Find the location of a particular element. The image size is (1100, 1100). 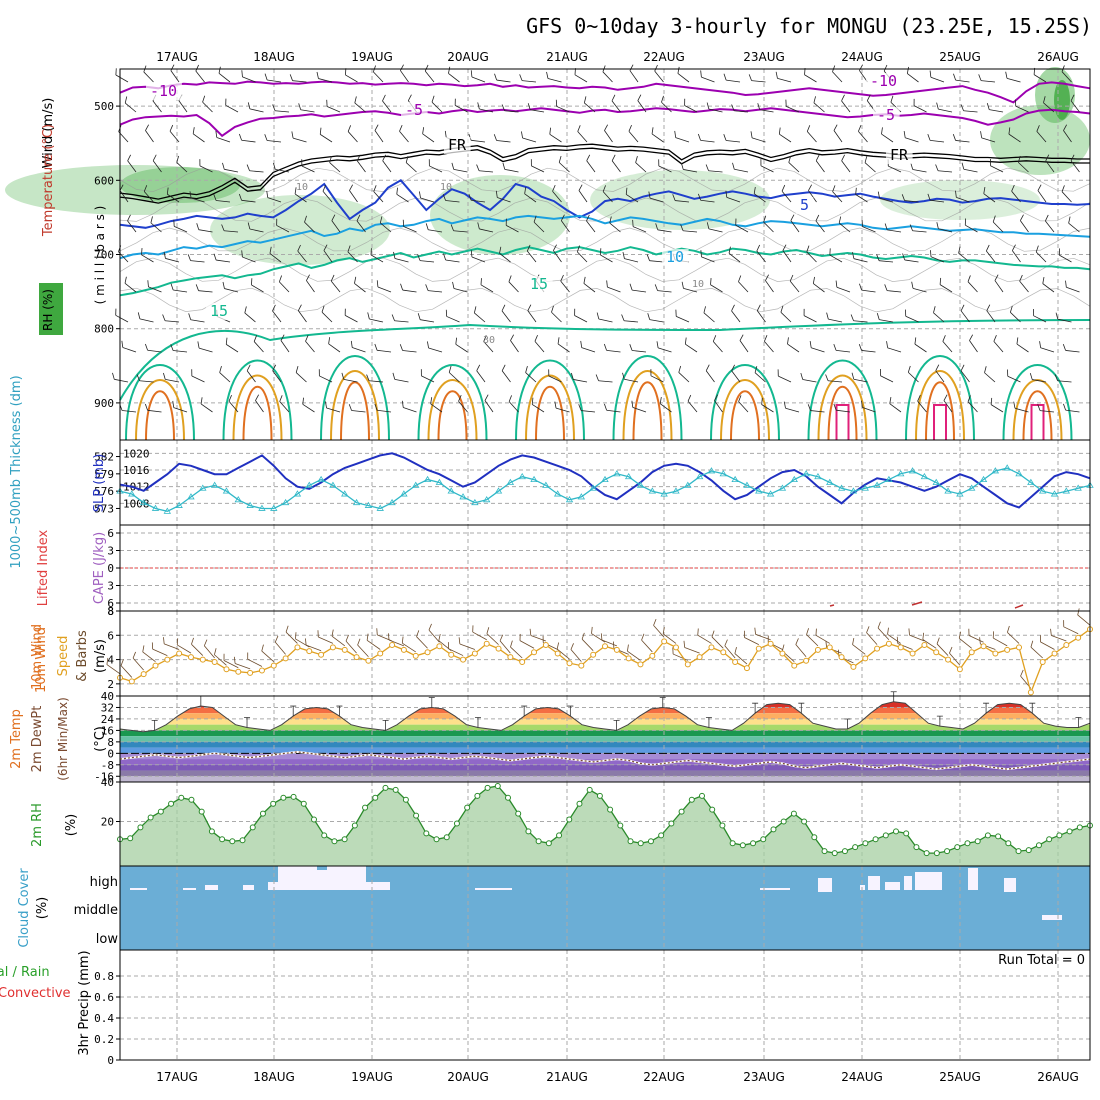

contour-label-bg is located at coordinates (886, 115).